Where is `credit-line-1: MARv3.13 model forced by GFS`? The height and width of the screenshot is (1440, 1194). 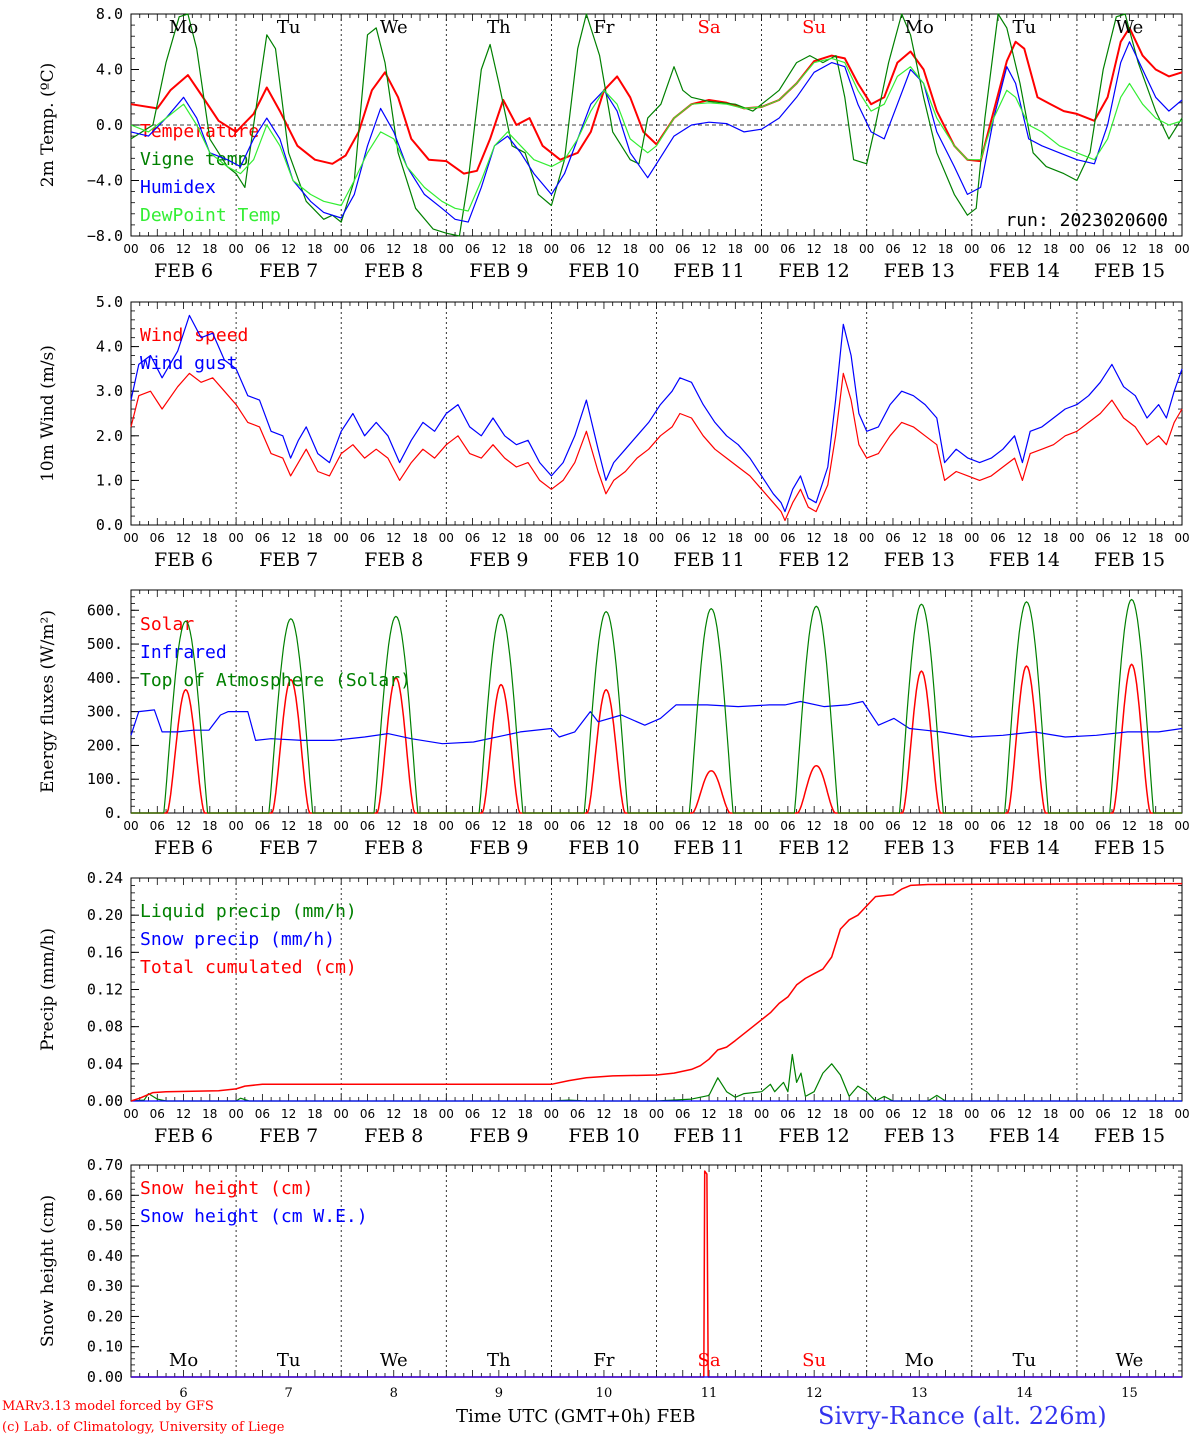
credit-line-1: MARv3.13 model forced by GFS is located at coordinates (108, 1406).